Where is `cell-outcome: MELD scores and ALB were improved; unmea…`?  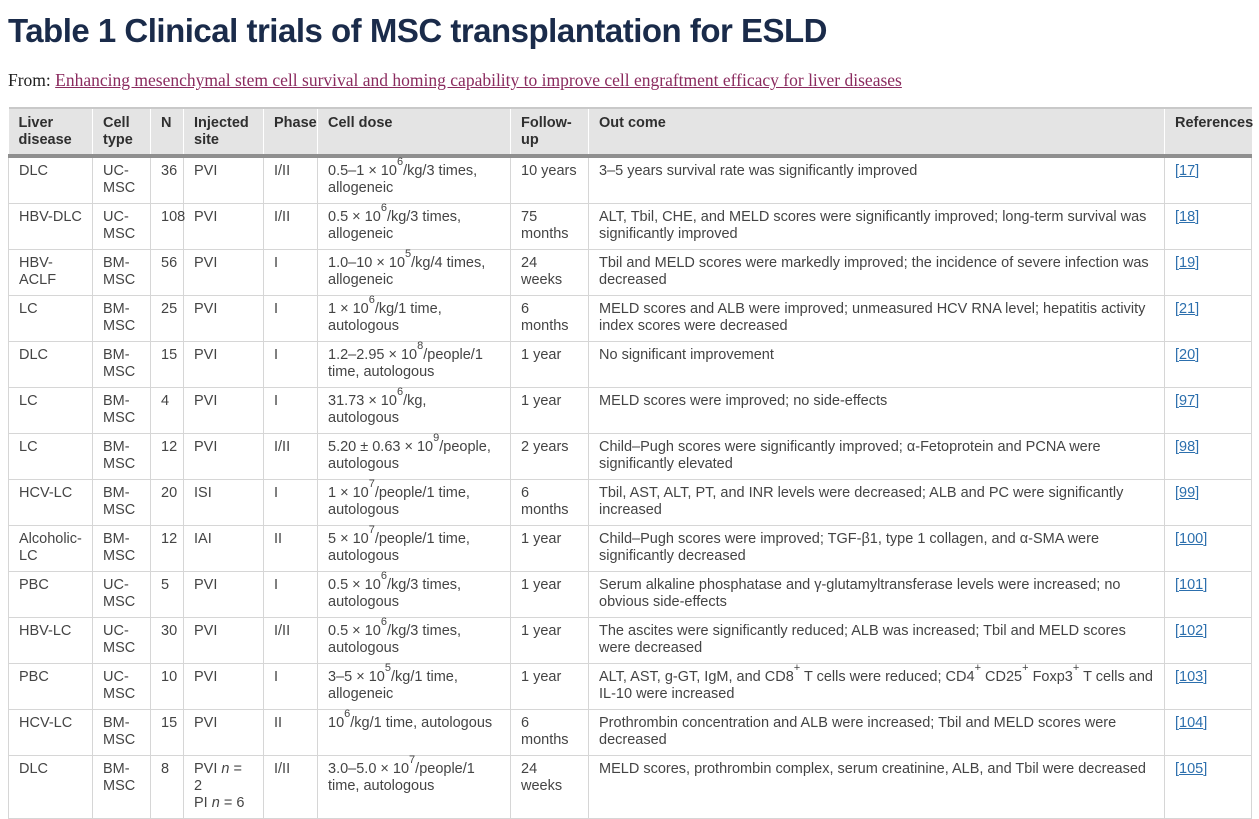 cell-outcome: MELD scores and ALB were improved; unmea… is located at coordinates (876, 318).